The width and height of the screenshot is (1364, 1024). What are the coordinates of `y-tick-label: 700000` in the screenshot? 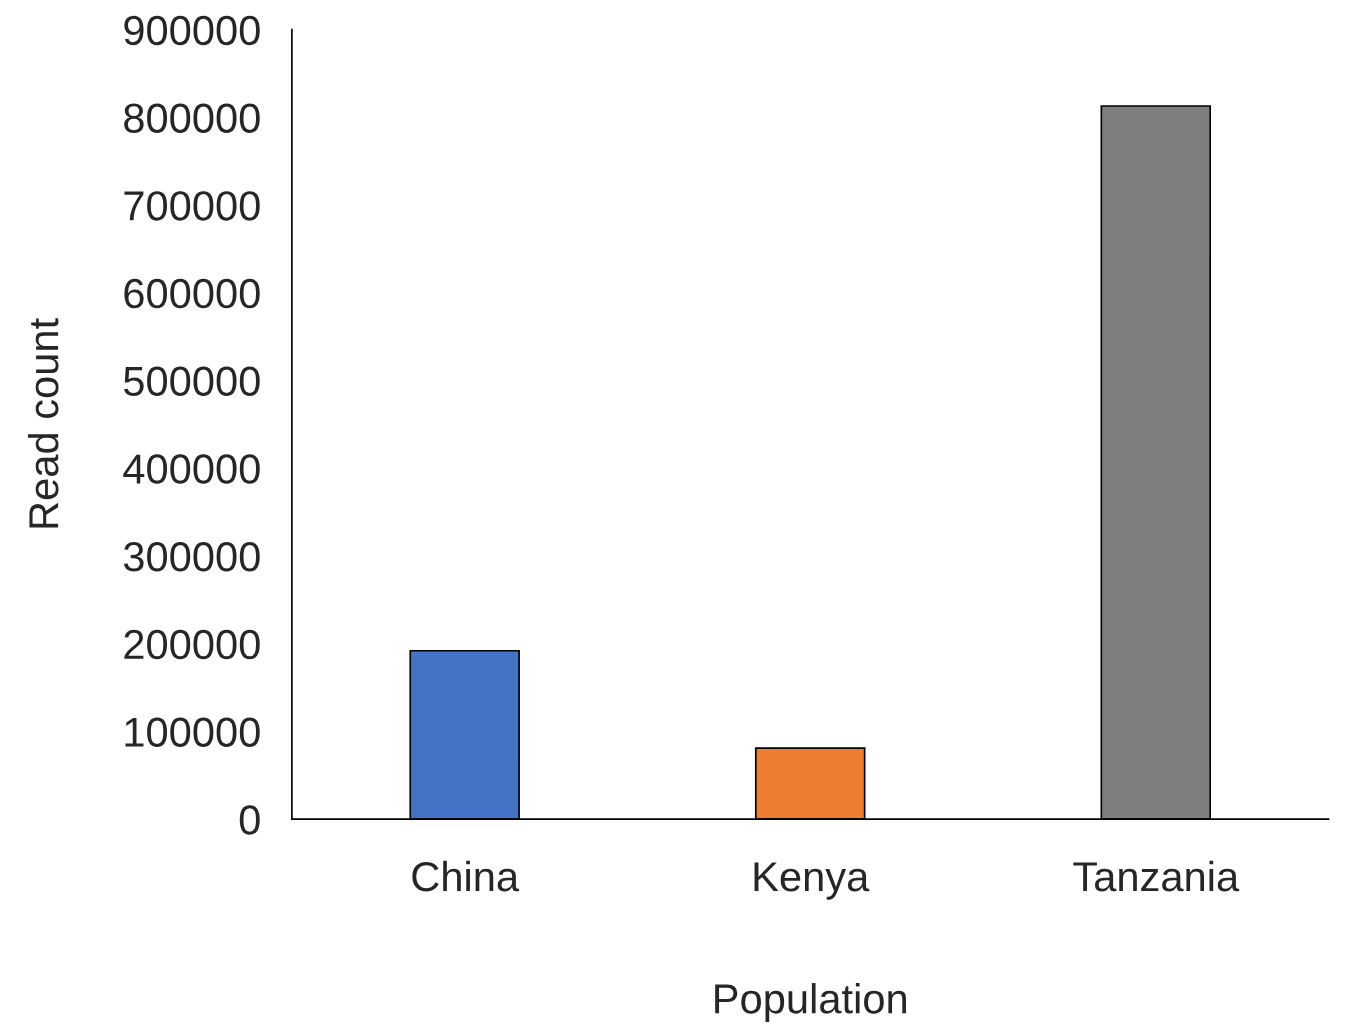 It's located at (192, 206).